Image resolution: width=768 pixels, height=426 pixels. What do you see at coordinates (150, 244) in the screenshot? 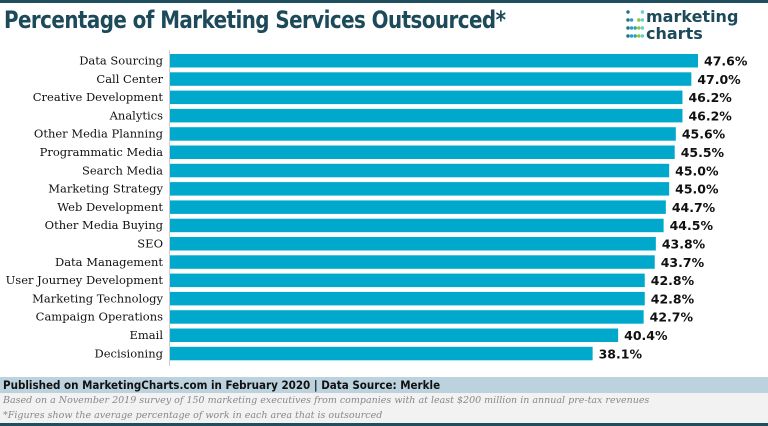
I see `category-label: SEO` at bounding box center [150, 244].